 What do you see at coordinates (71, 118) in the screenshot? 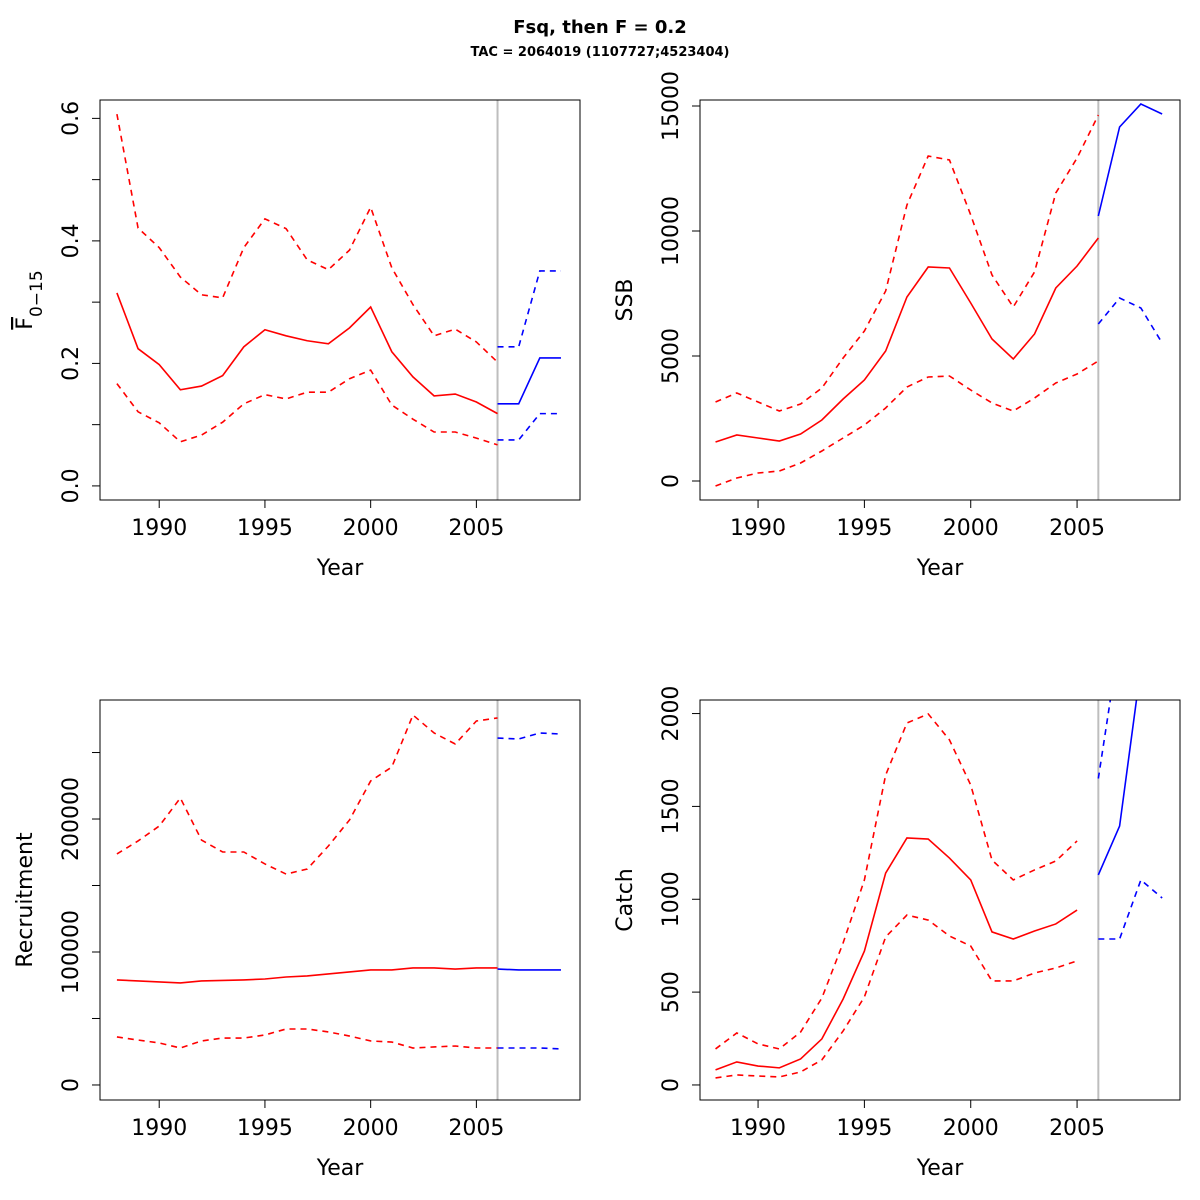
I see `y-tick-label: 0.6` at bounding box center [71, 118].